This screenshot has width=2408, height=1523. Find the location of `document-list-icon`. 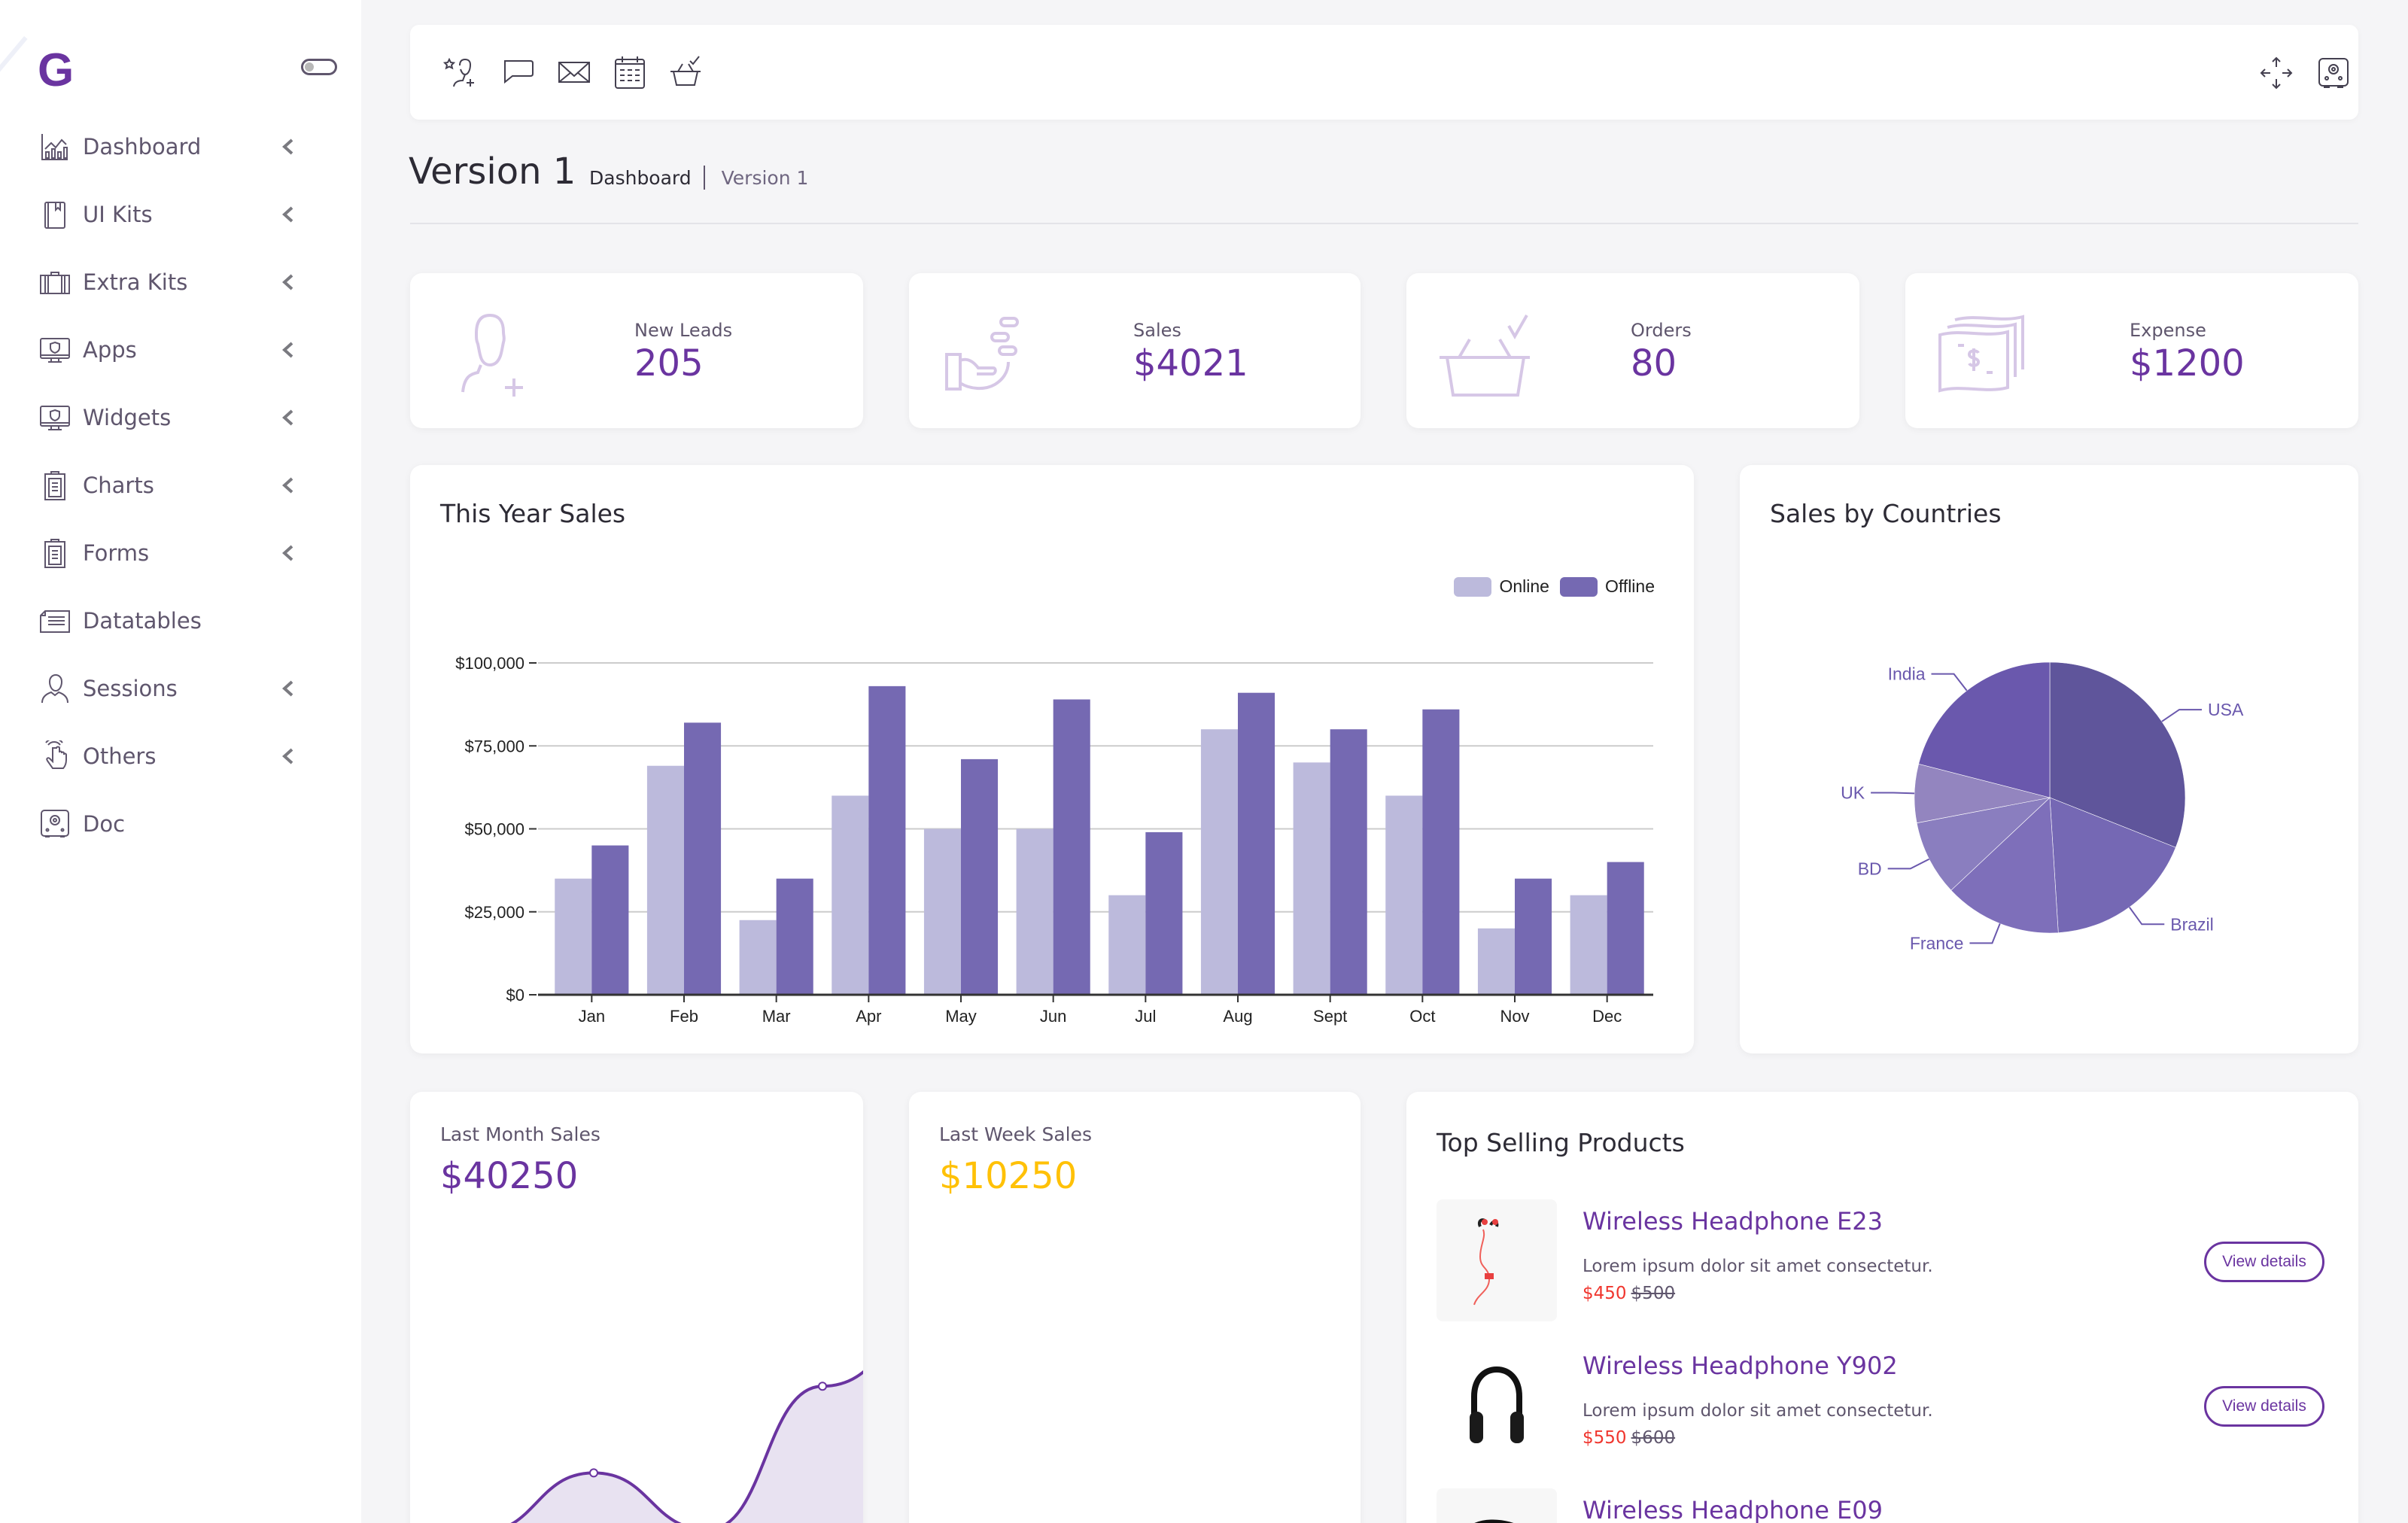

document-list-icon is located at coordinates (55, 621).